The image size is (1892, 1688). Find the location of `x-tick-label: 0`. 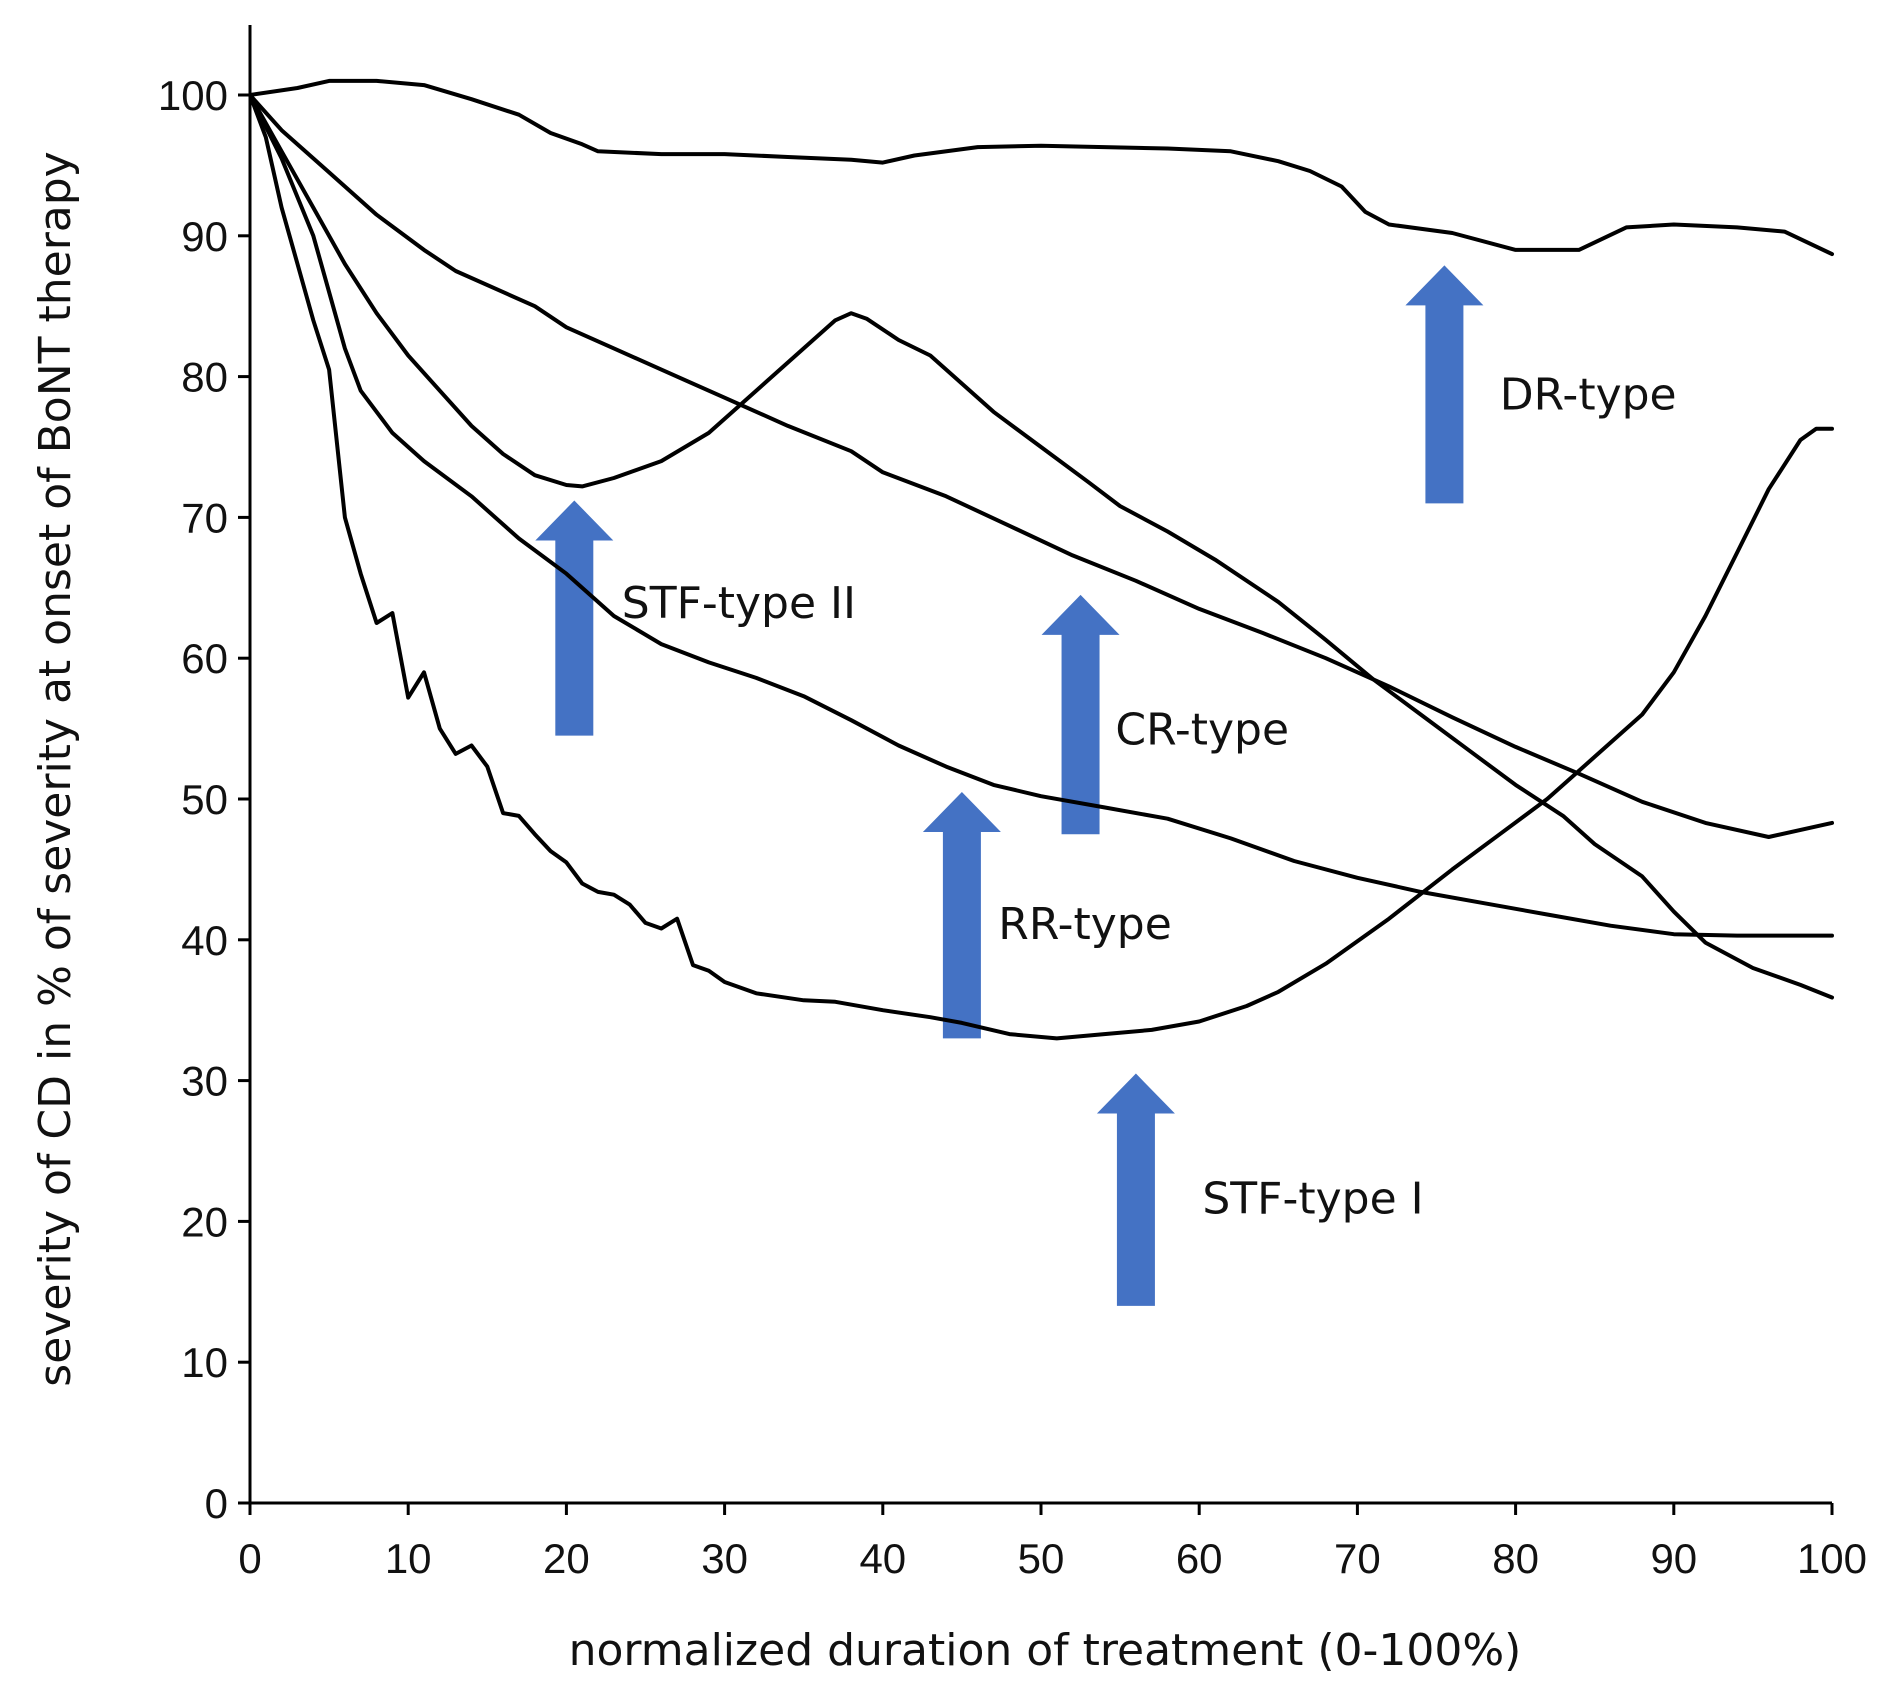

x-tick-label: 0 is located at coordinates (249, 1558).